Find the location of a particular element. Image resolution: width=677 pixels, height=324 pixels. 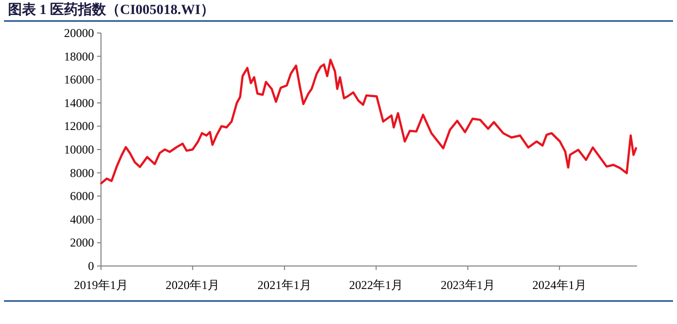

x-tick-label: 2021年1月 is located at coordinates (285, 285).